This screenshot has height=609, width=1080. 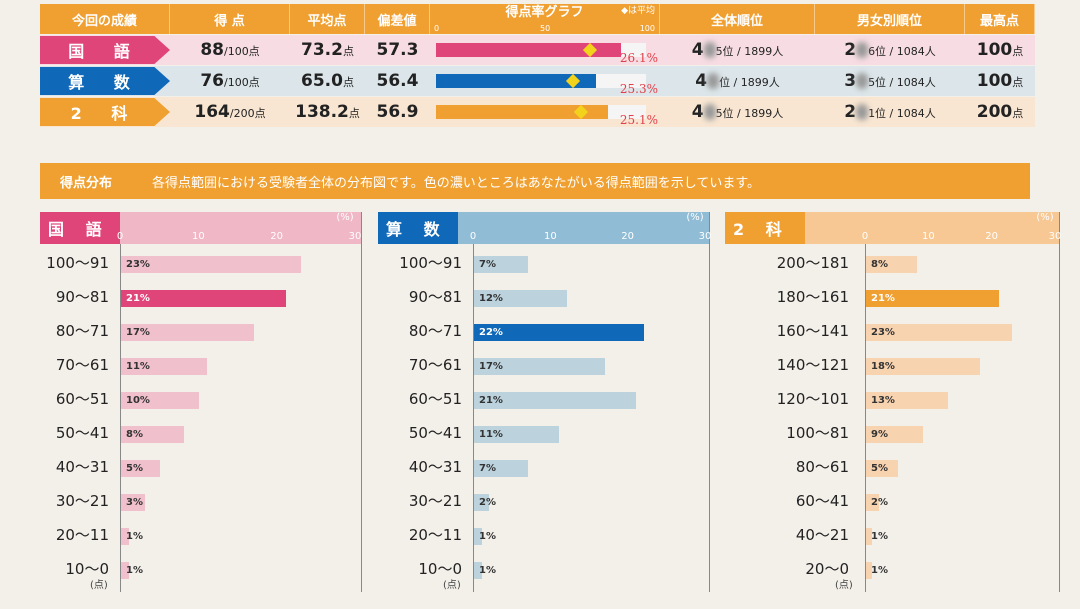 I want to click on subject-cell: 2 科, so click(x=105, y=112).